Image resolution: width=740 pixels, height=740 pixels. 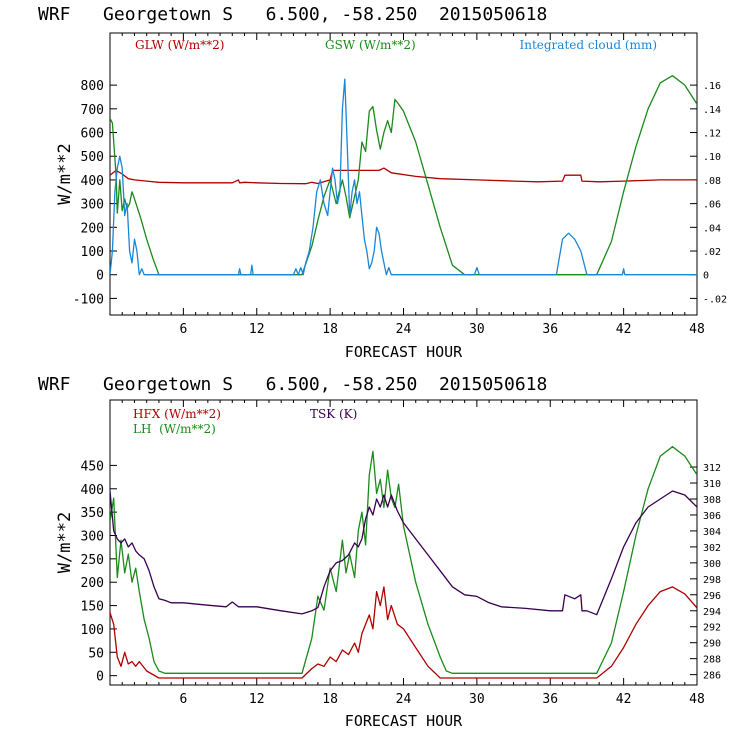 I want to click on legend-entry: Integrated cloud (mm), so click(x=588, y=45).